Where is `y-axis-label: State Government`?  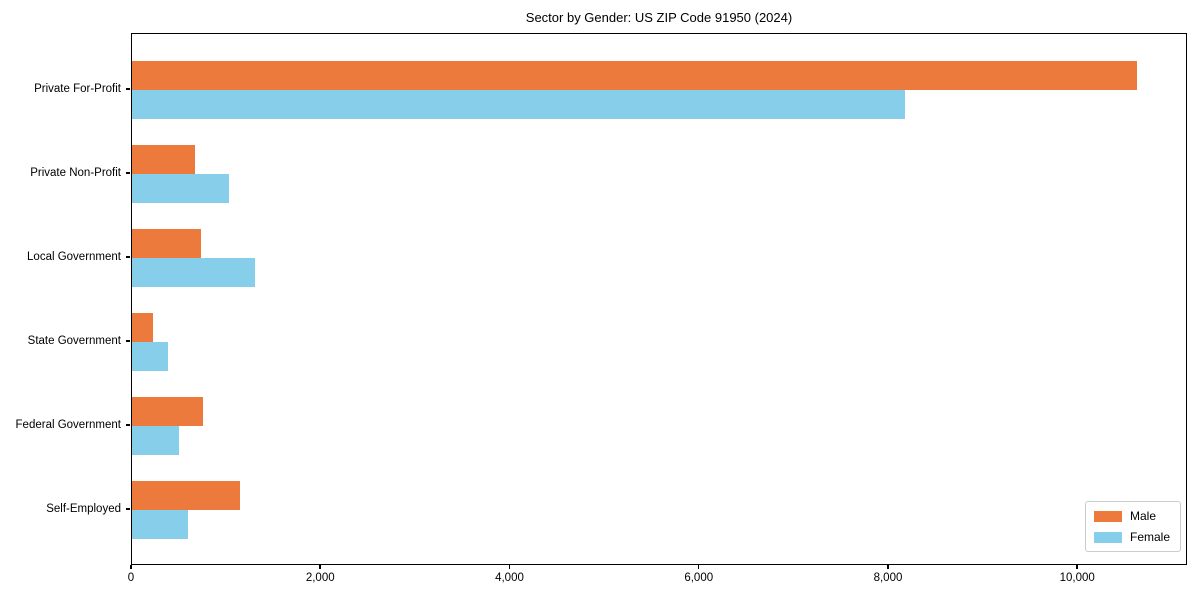 y-axis-label: State Government is located at coordinates (74, 341).